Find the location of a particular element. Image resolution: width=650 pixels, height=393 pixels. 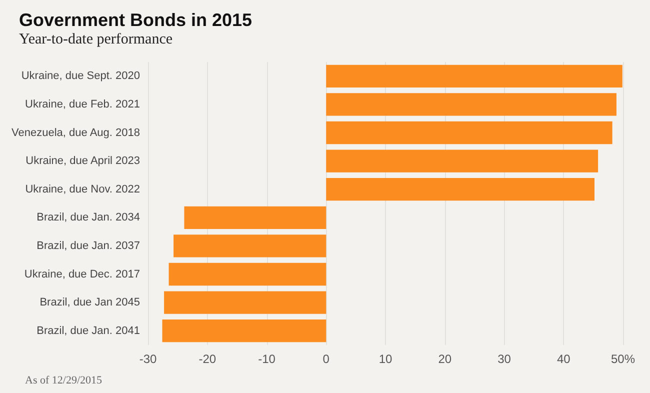

x-tick-label: 30 is located at coordinates (505, 359).